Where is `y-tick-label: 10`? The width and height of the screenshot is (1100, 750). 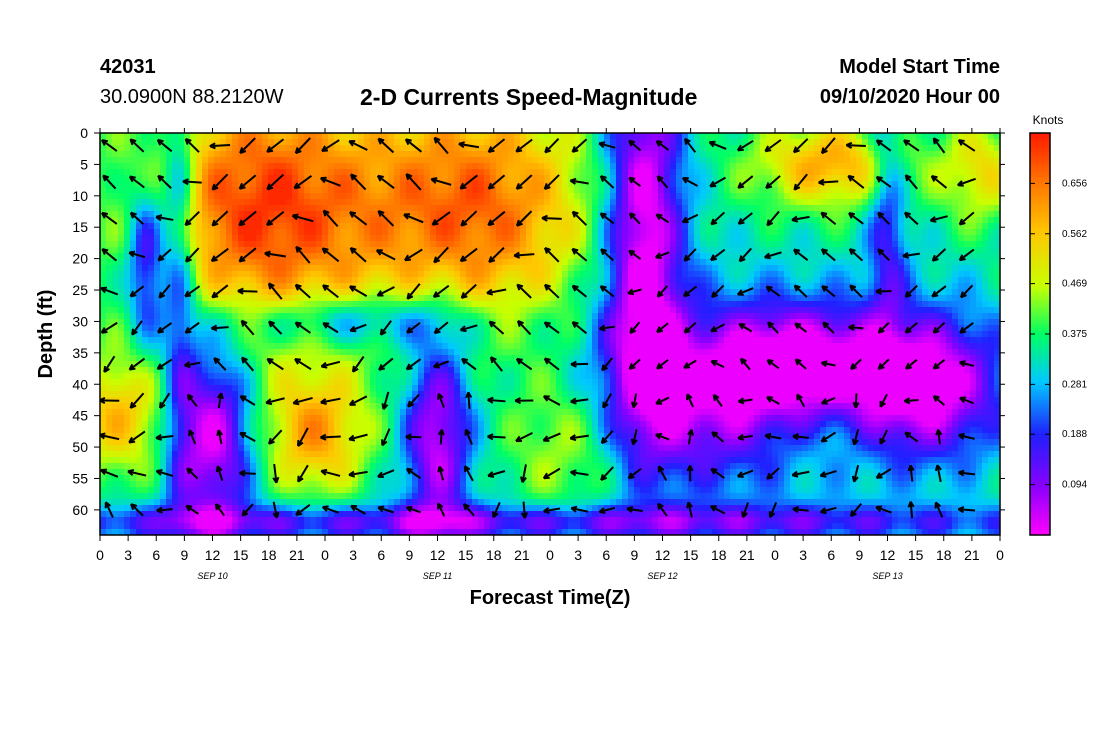 y-tick-label: 10 is located at coordinates (80, 196).